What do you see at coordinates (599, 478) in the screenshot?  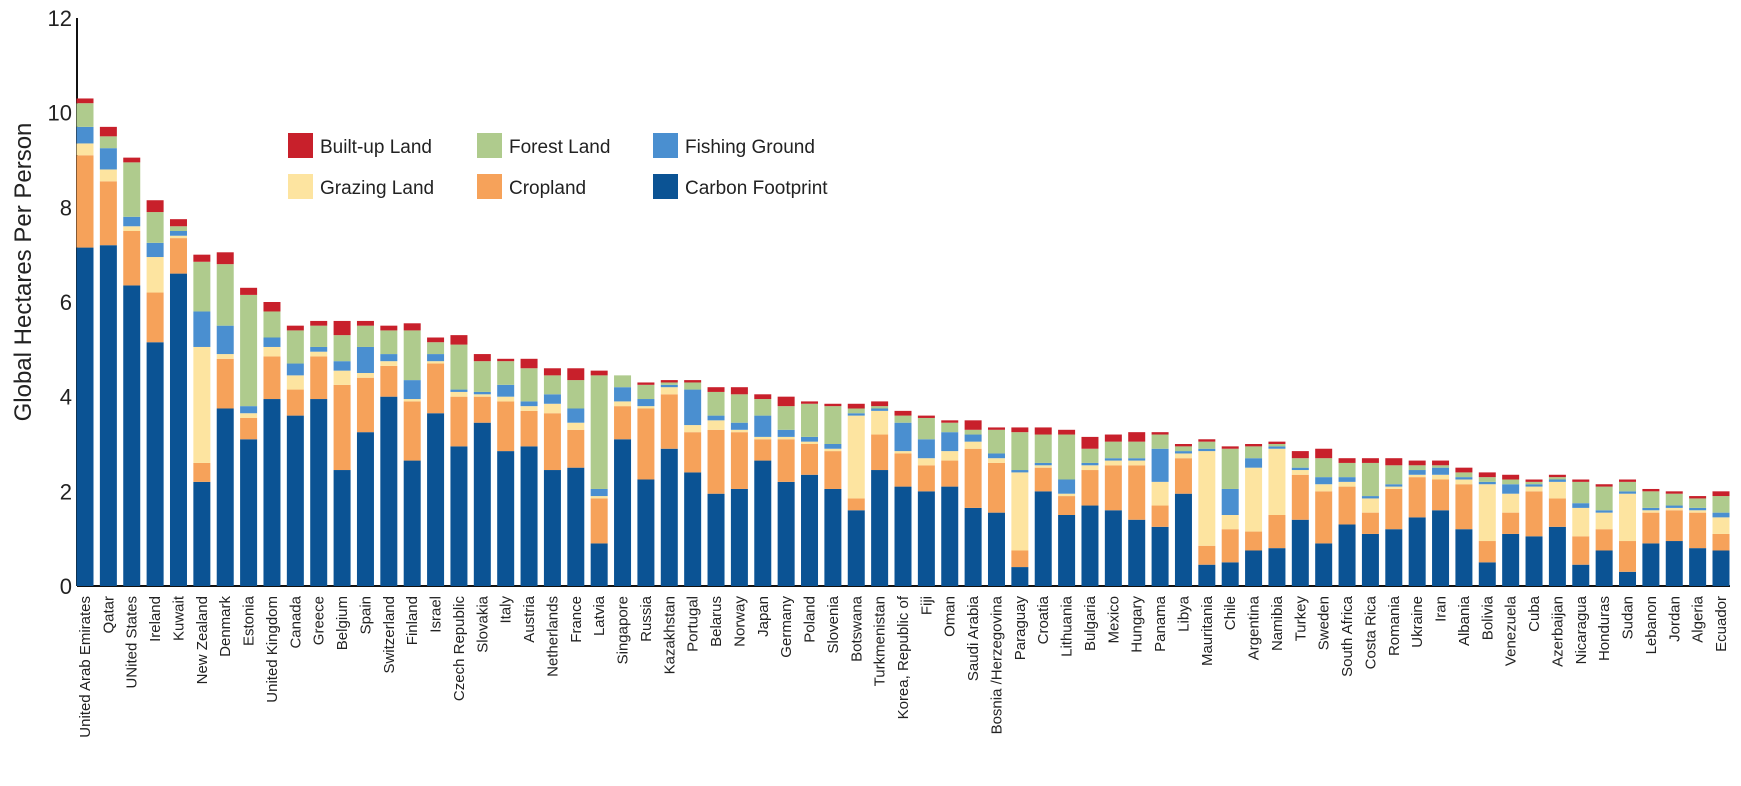 I see `bar-stack-latvia` at bounding box center [599, 478].